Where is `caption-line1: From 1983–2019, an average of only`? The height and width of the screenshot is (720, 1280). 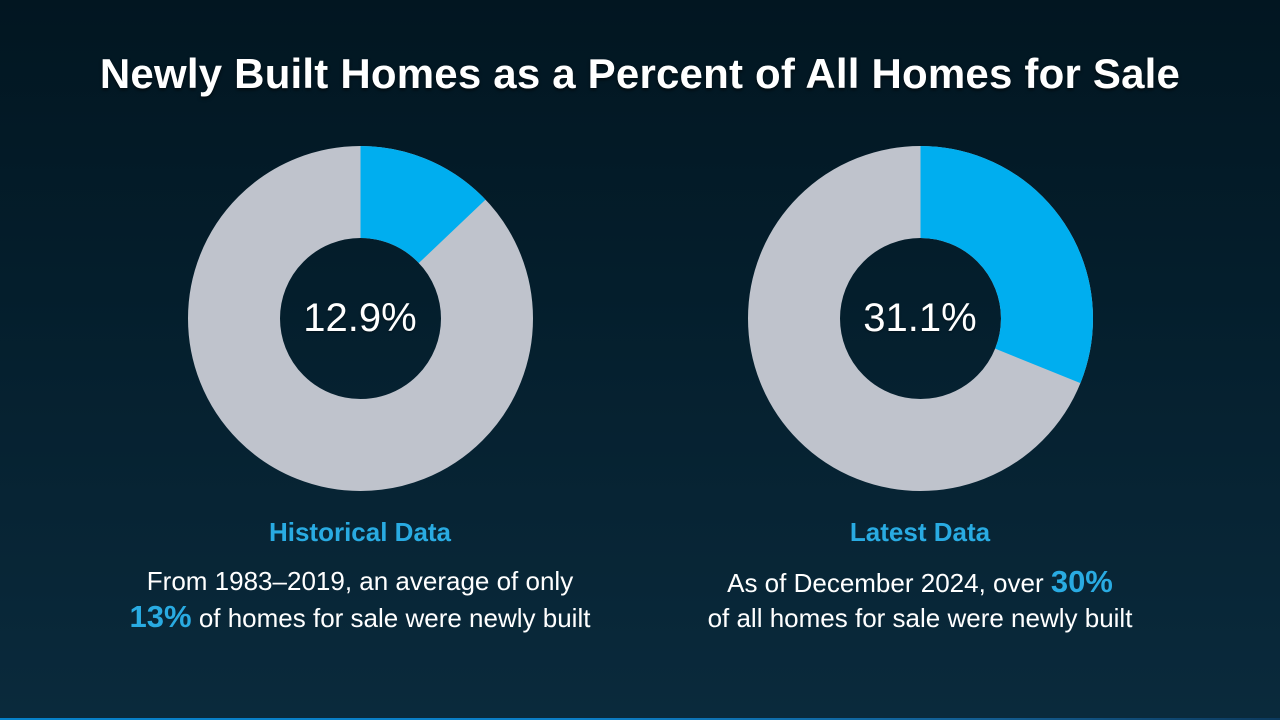
caption-line1: From 1983–2019, an average of only is located at coordinates (360, 581).